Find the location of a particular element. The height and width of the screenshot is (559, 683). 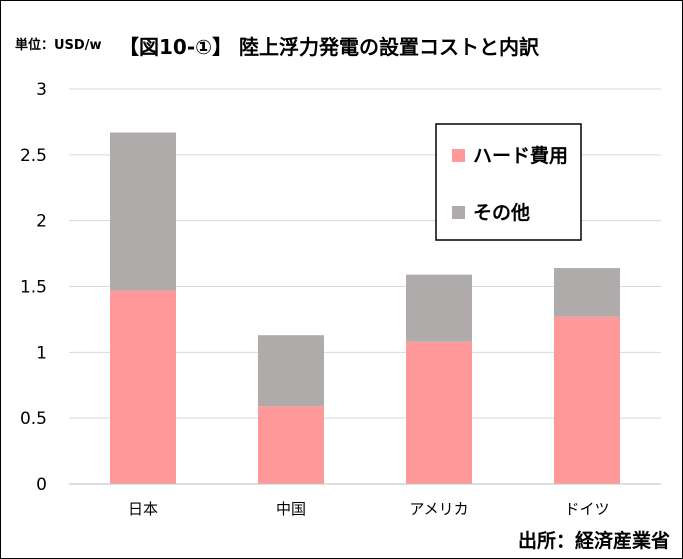

y-tick-label: 0 is located at coordinates (41, 485).